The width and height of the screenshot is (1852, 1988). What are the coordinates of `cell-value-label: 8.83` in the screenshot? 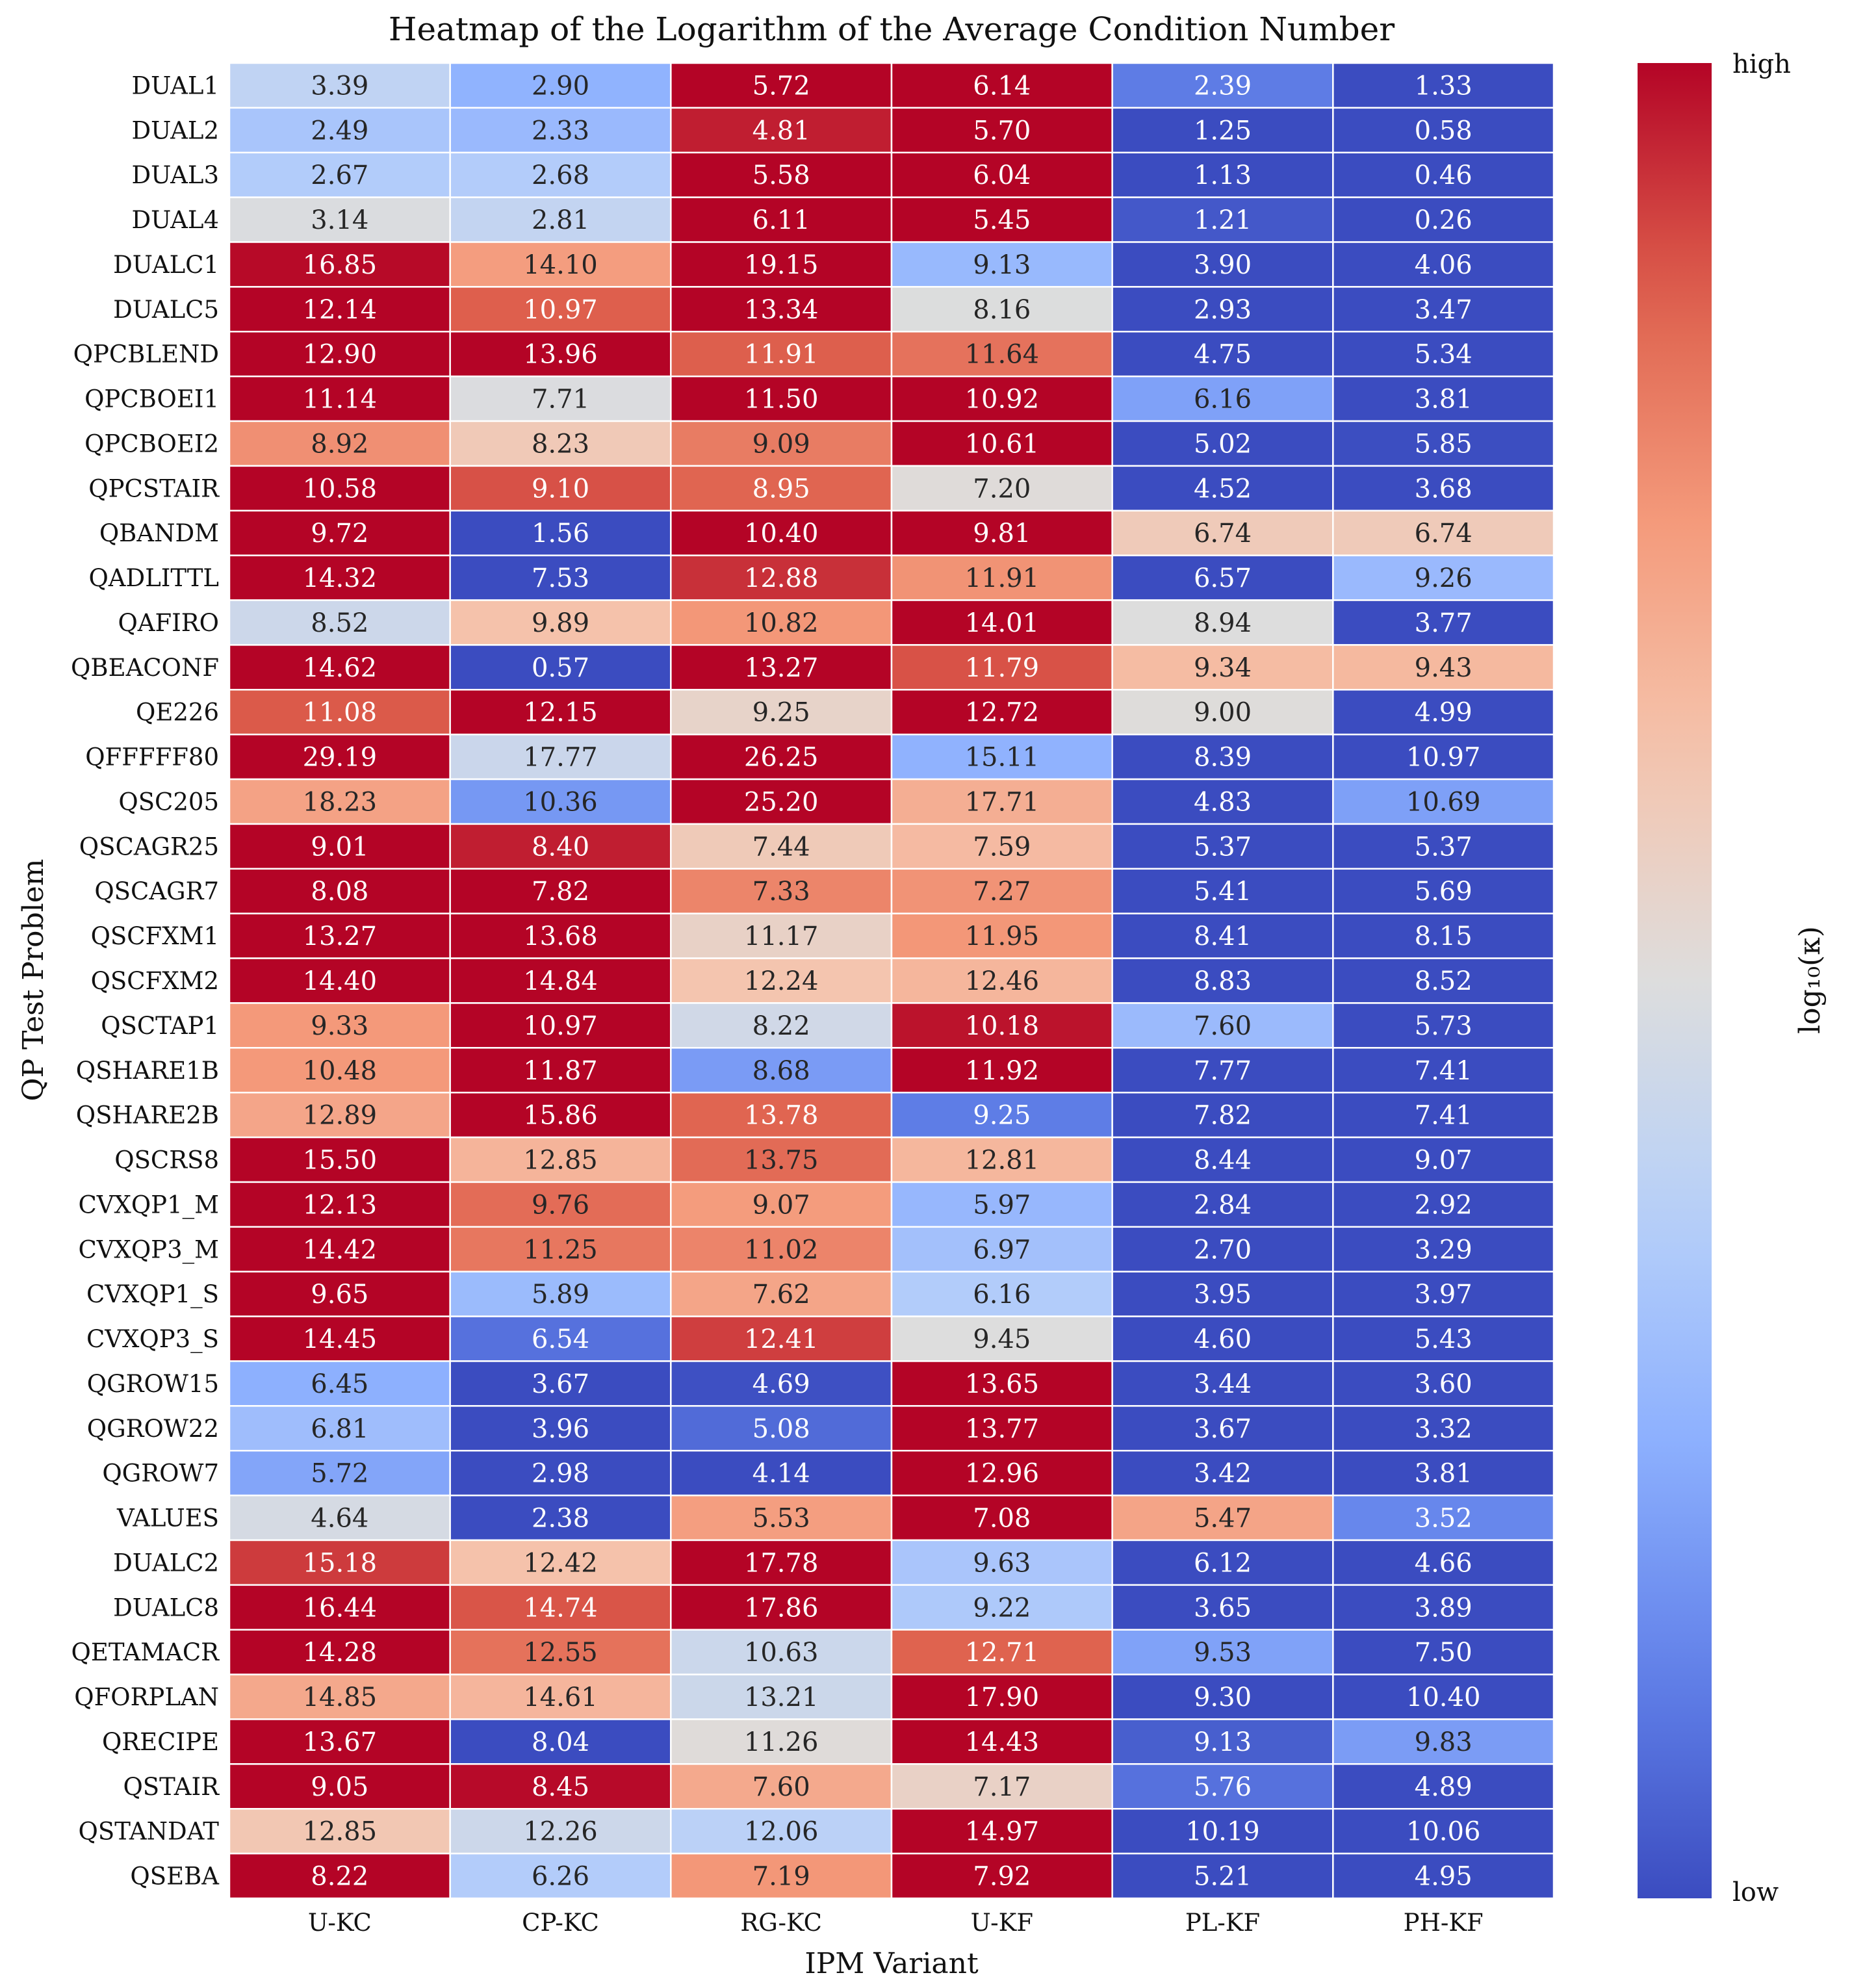 It's located at (1223, 981).